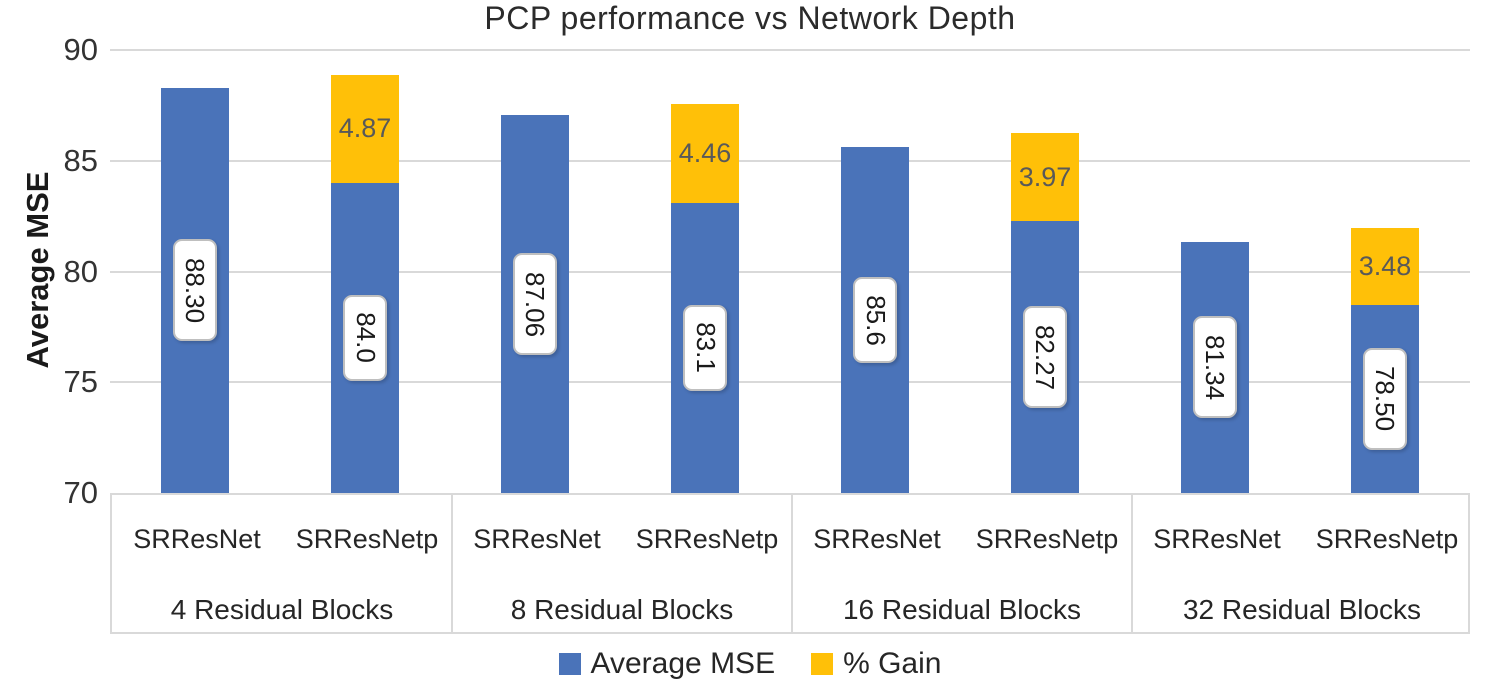  Describe the element at coordinates (80, 160) in the screenshot. I see `y-tick-label: 85` at that location.